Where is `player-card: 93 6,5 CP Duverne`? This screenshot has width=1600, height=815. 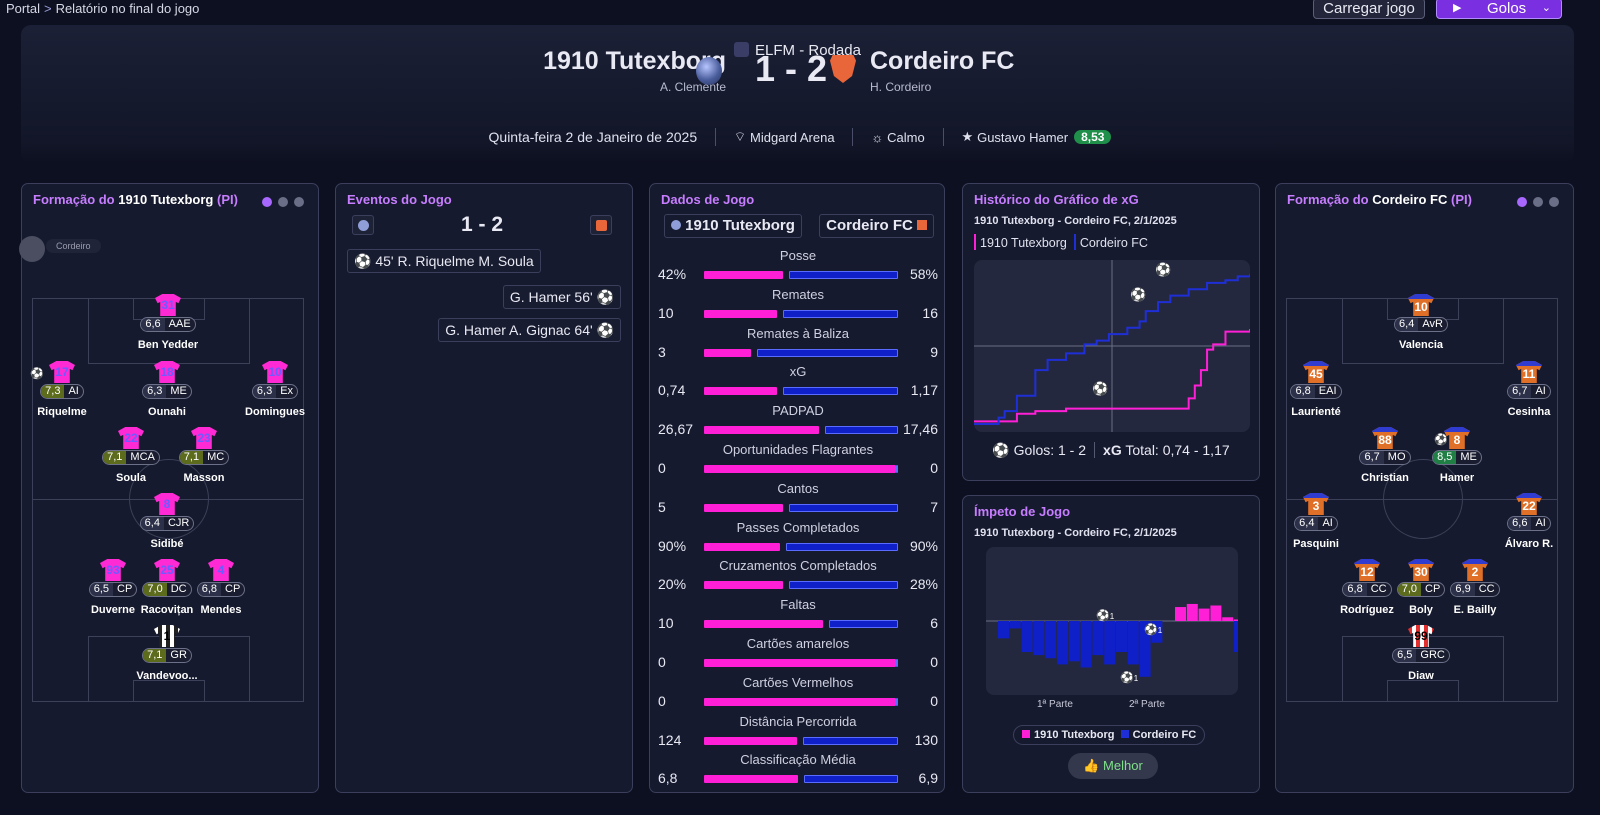
player-card: 93 6,5 CP Duverne is located at coordinates (113, 587).